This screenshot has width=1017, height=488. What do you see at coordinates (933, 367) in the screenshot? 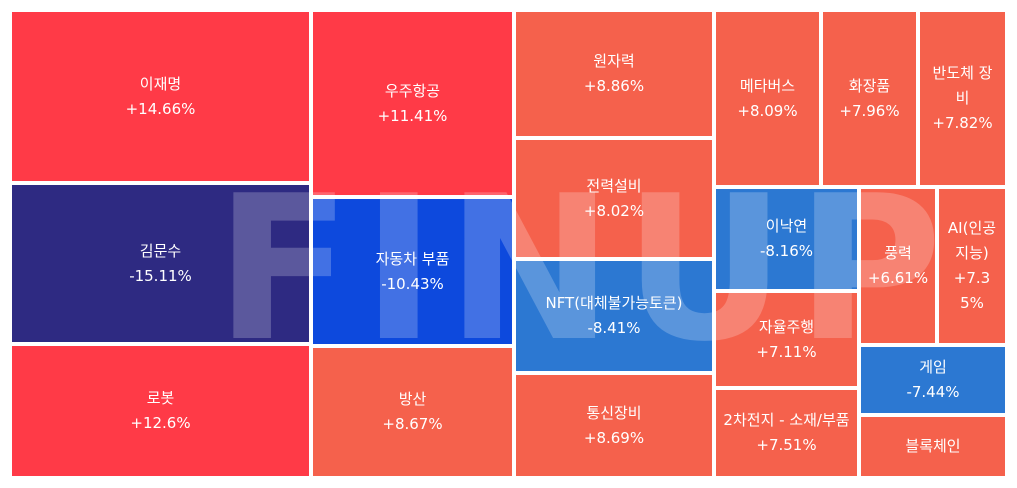
I see `tile-label: 게임` at bounding box center [933, 367].